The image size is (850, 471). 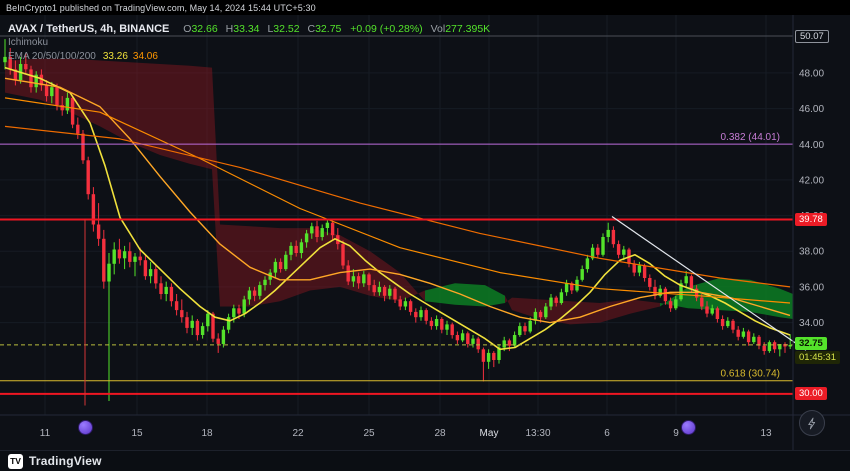 What do you see at coordinates (15, 461) in the screenshot?
I see `tradingview-logo-icon: TV` at bounding box center [15, 461].